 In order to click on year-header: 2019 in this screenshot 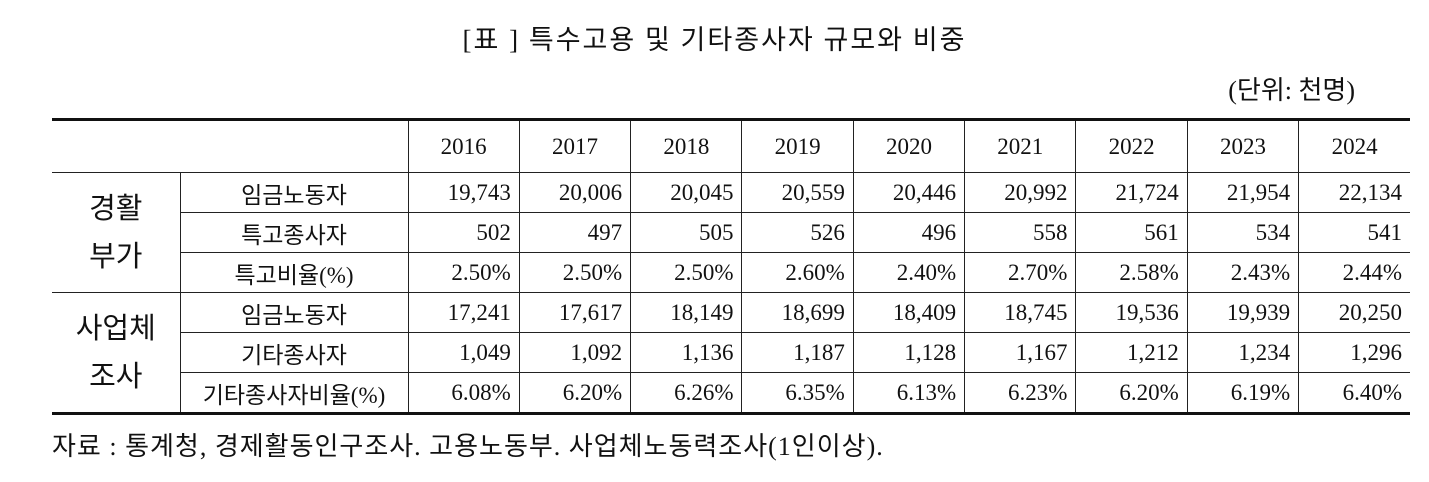, I will do `click(797, 145)`.